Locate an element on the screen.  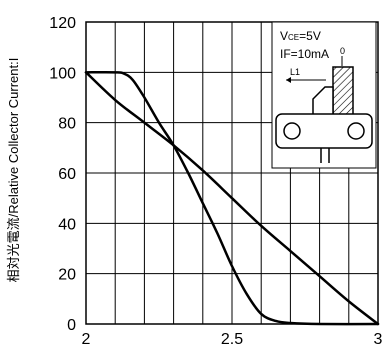
y-axis-label: 相対光電流/Relative Collector Current:I is located at coordinates (13, 170).